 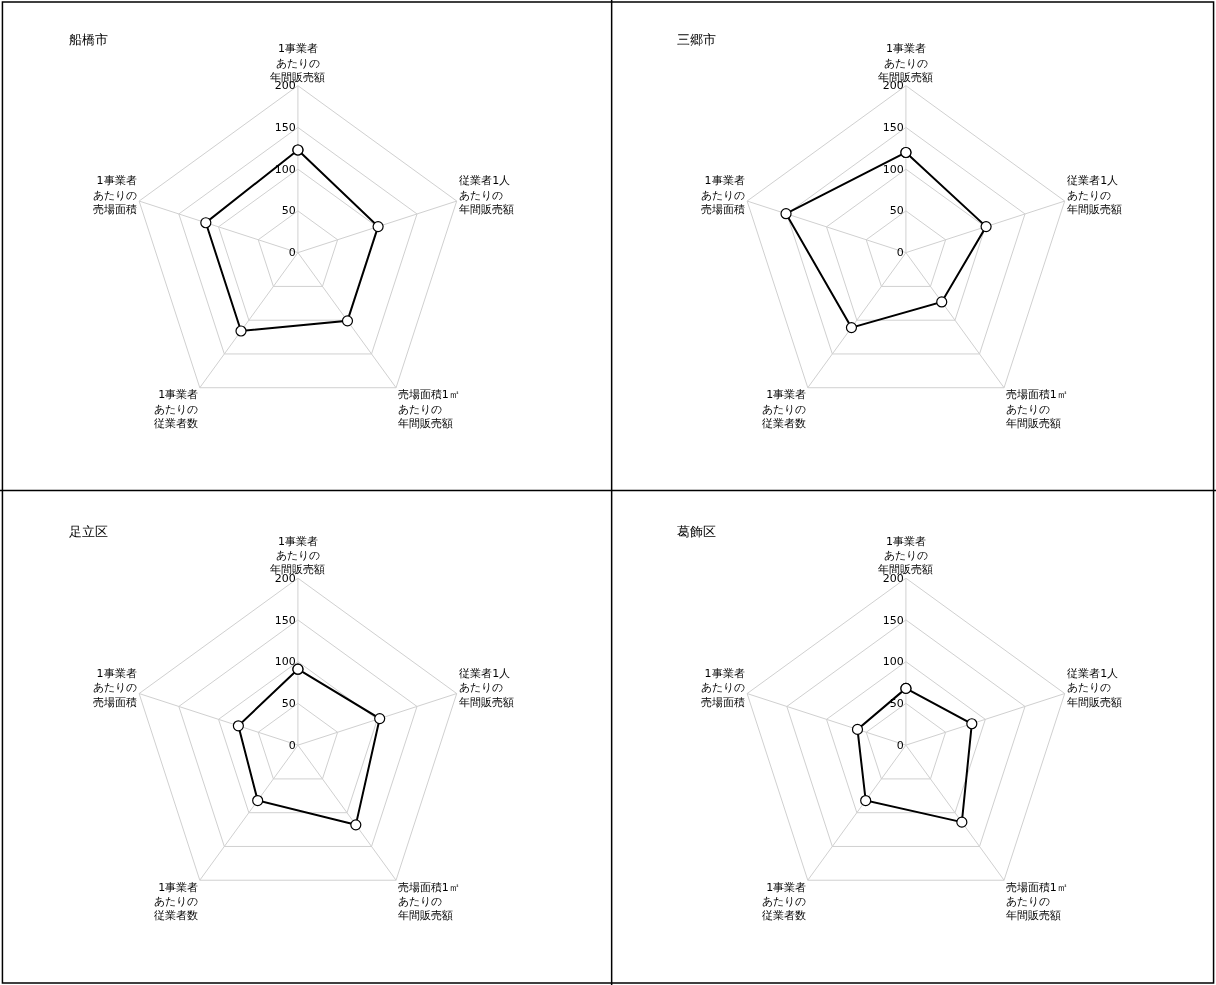 What do you see at coordinates (88, 531) in the screenshot?
I see `chart-title: 足立区` at bounding box center [88, 531].